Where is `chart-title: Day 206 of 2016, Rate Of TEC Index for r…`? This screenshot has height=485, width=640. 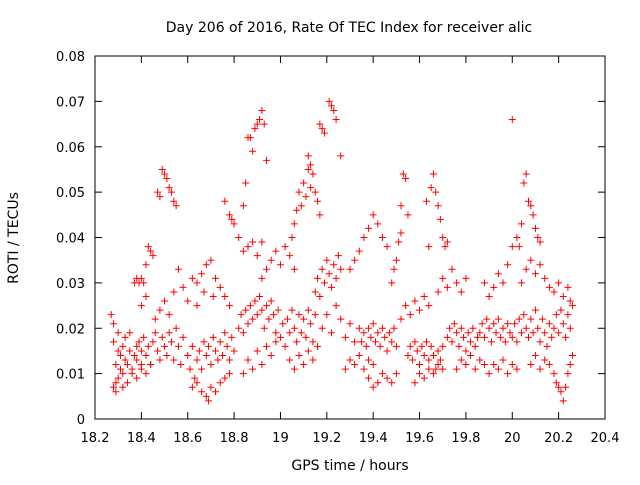
chart-title: Day 206 of 2016, Rate Of TEC Index for r… is located at coordinates (349, 28).